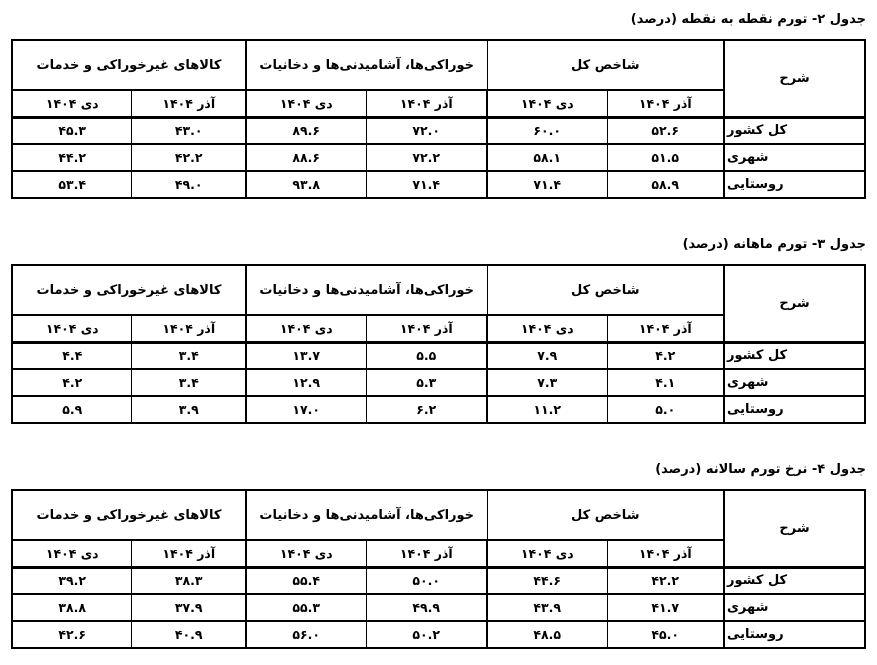 This screenshot has width=877, height=665. I want to click on value-cell: ۵.۵, so click(426, 355).